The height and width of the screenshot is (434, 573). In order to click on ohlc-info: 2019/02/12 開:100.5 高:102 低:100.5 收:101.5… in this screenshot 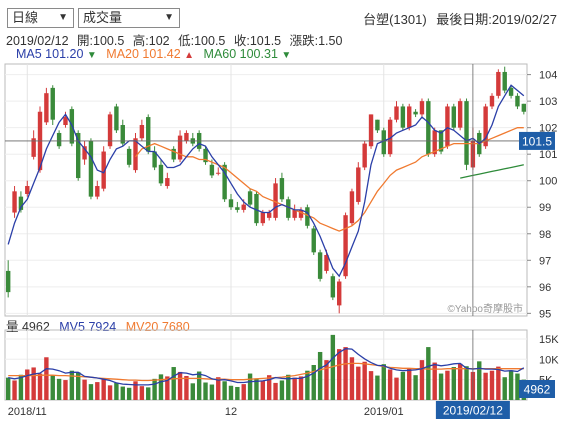, I will do `click(176, 39)`.